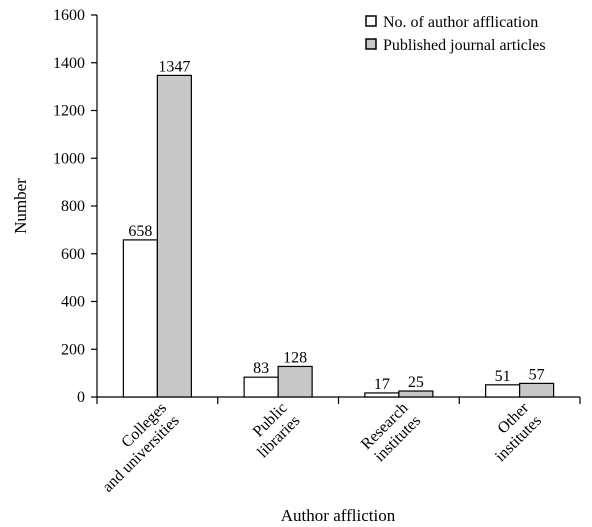  What do you see at coordinates (69, 15) in the screenshot?
I see `y-tick-label: 1600` at bounding box center [69, 15].